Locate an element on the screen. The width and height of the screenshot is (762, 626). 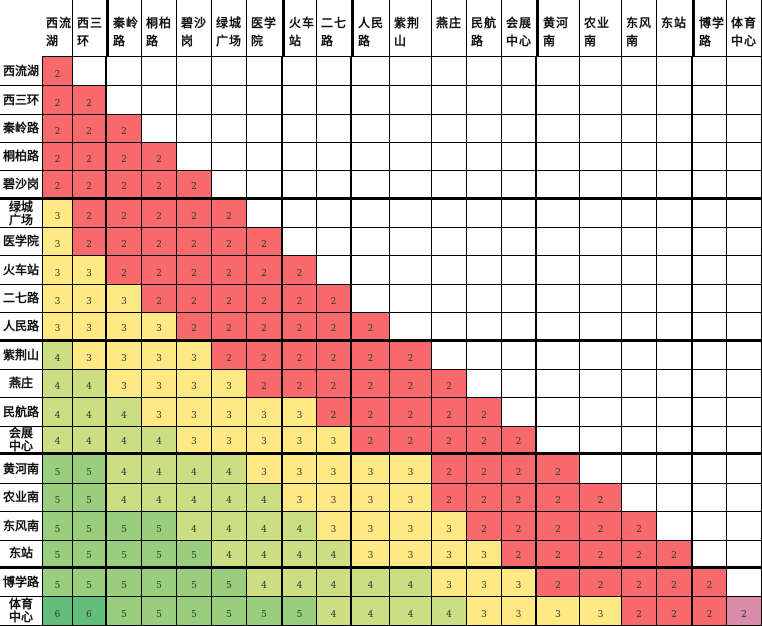
column-header: 黄河 南 is located at coordinates (558, 28).